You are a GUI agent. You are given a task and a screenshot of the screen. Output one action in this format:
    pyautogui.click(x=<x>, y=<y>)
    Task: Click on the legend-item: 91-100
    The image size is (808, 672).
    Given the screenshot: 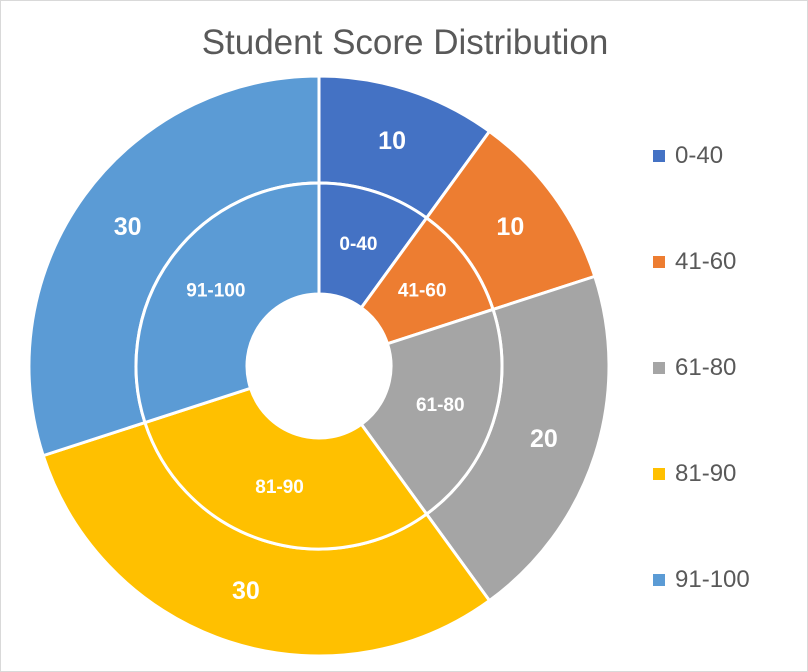 What is the action you would take?
    pyautogui.click(x=701, y=580)
    